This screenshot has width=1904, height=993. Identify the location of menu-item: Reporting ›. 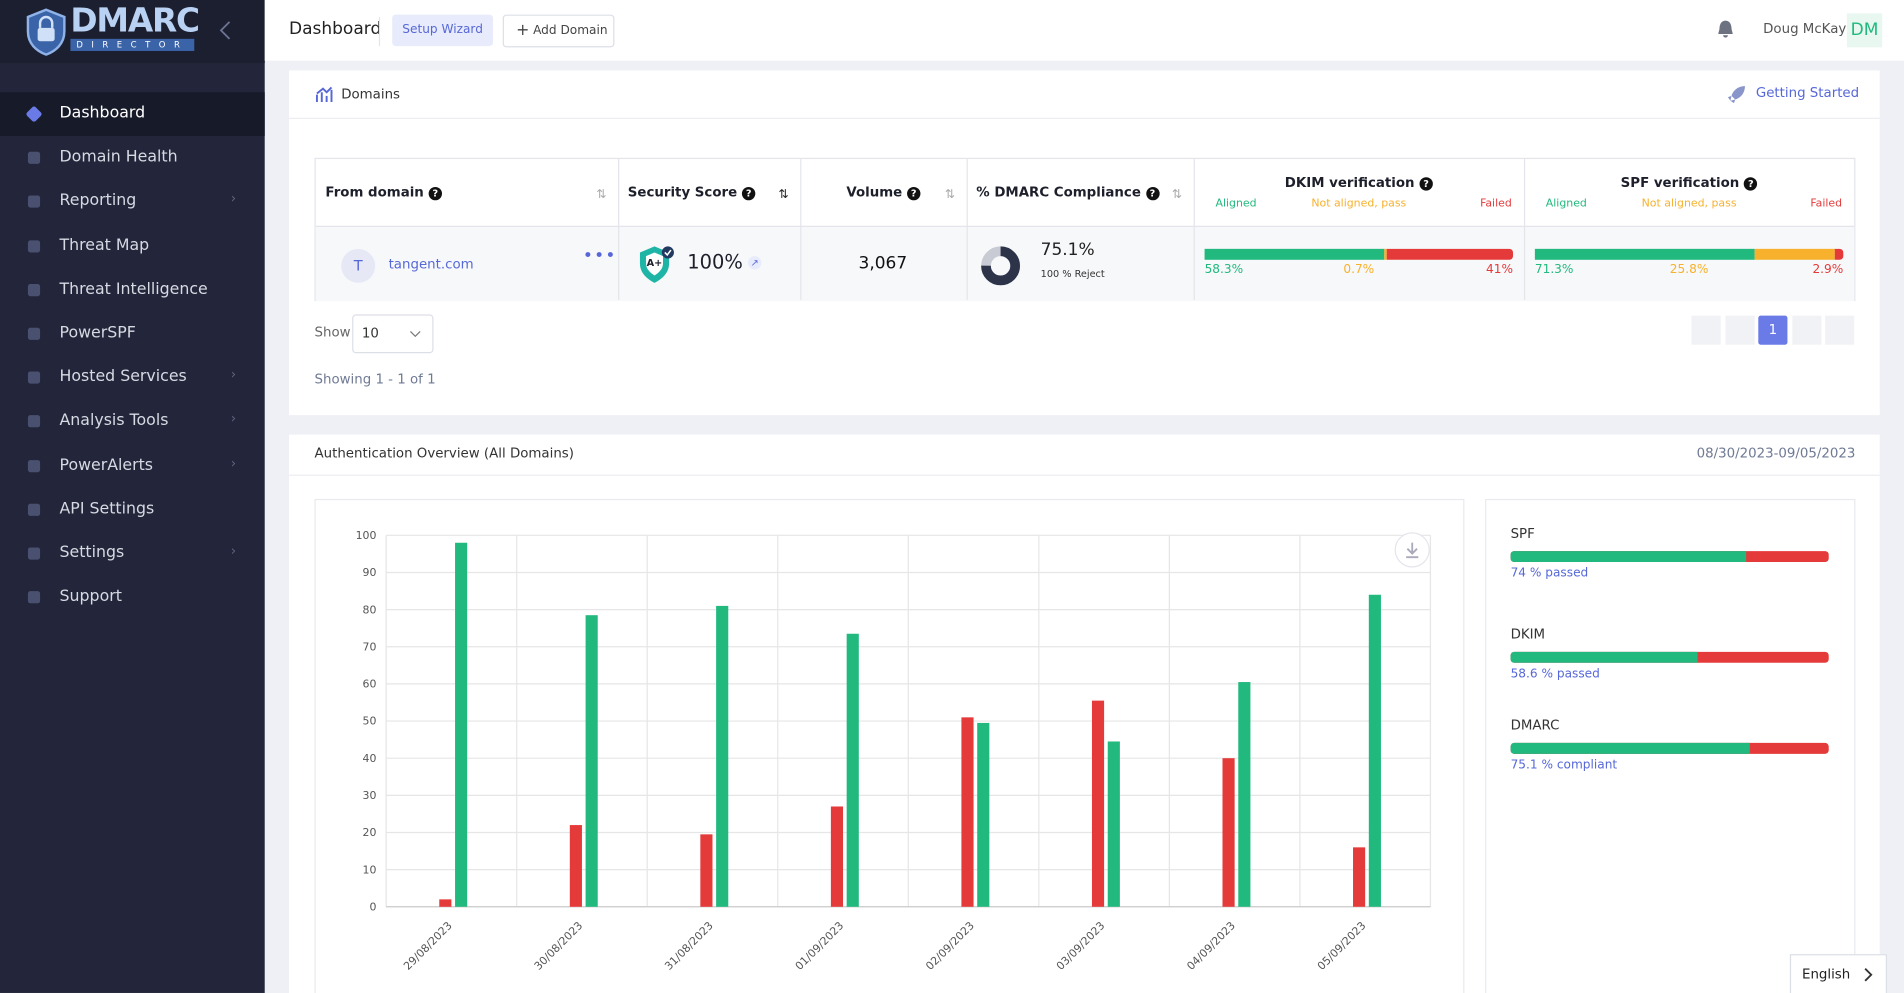
(132, 202).